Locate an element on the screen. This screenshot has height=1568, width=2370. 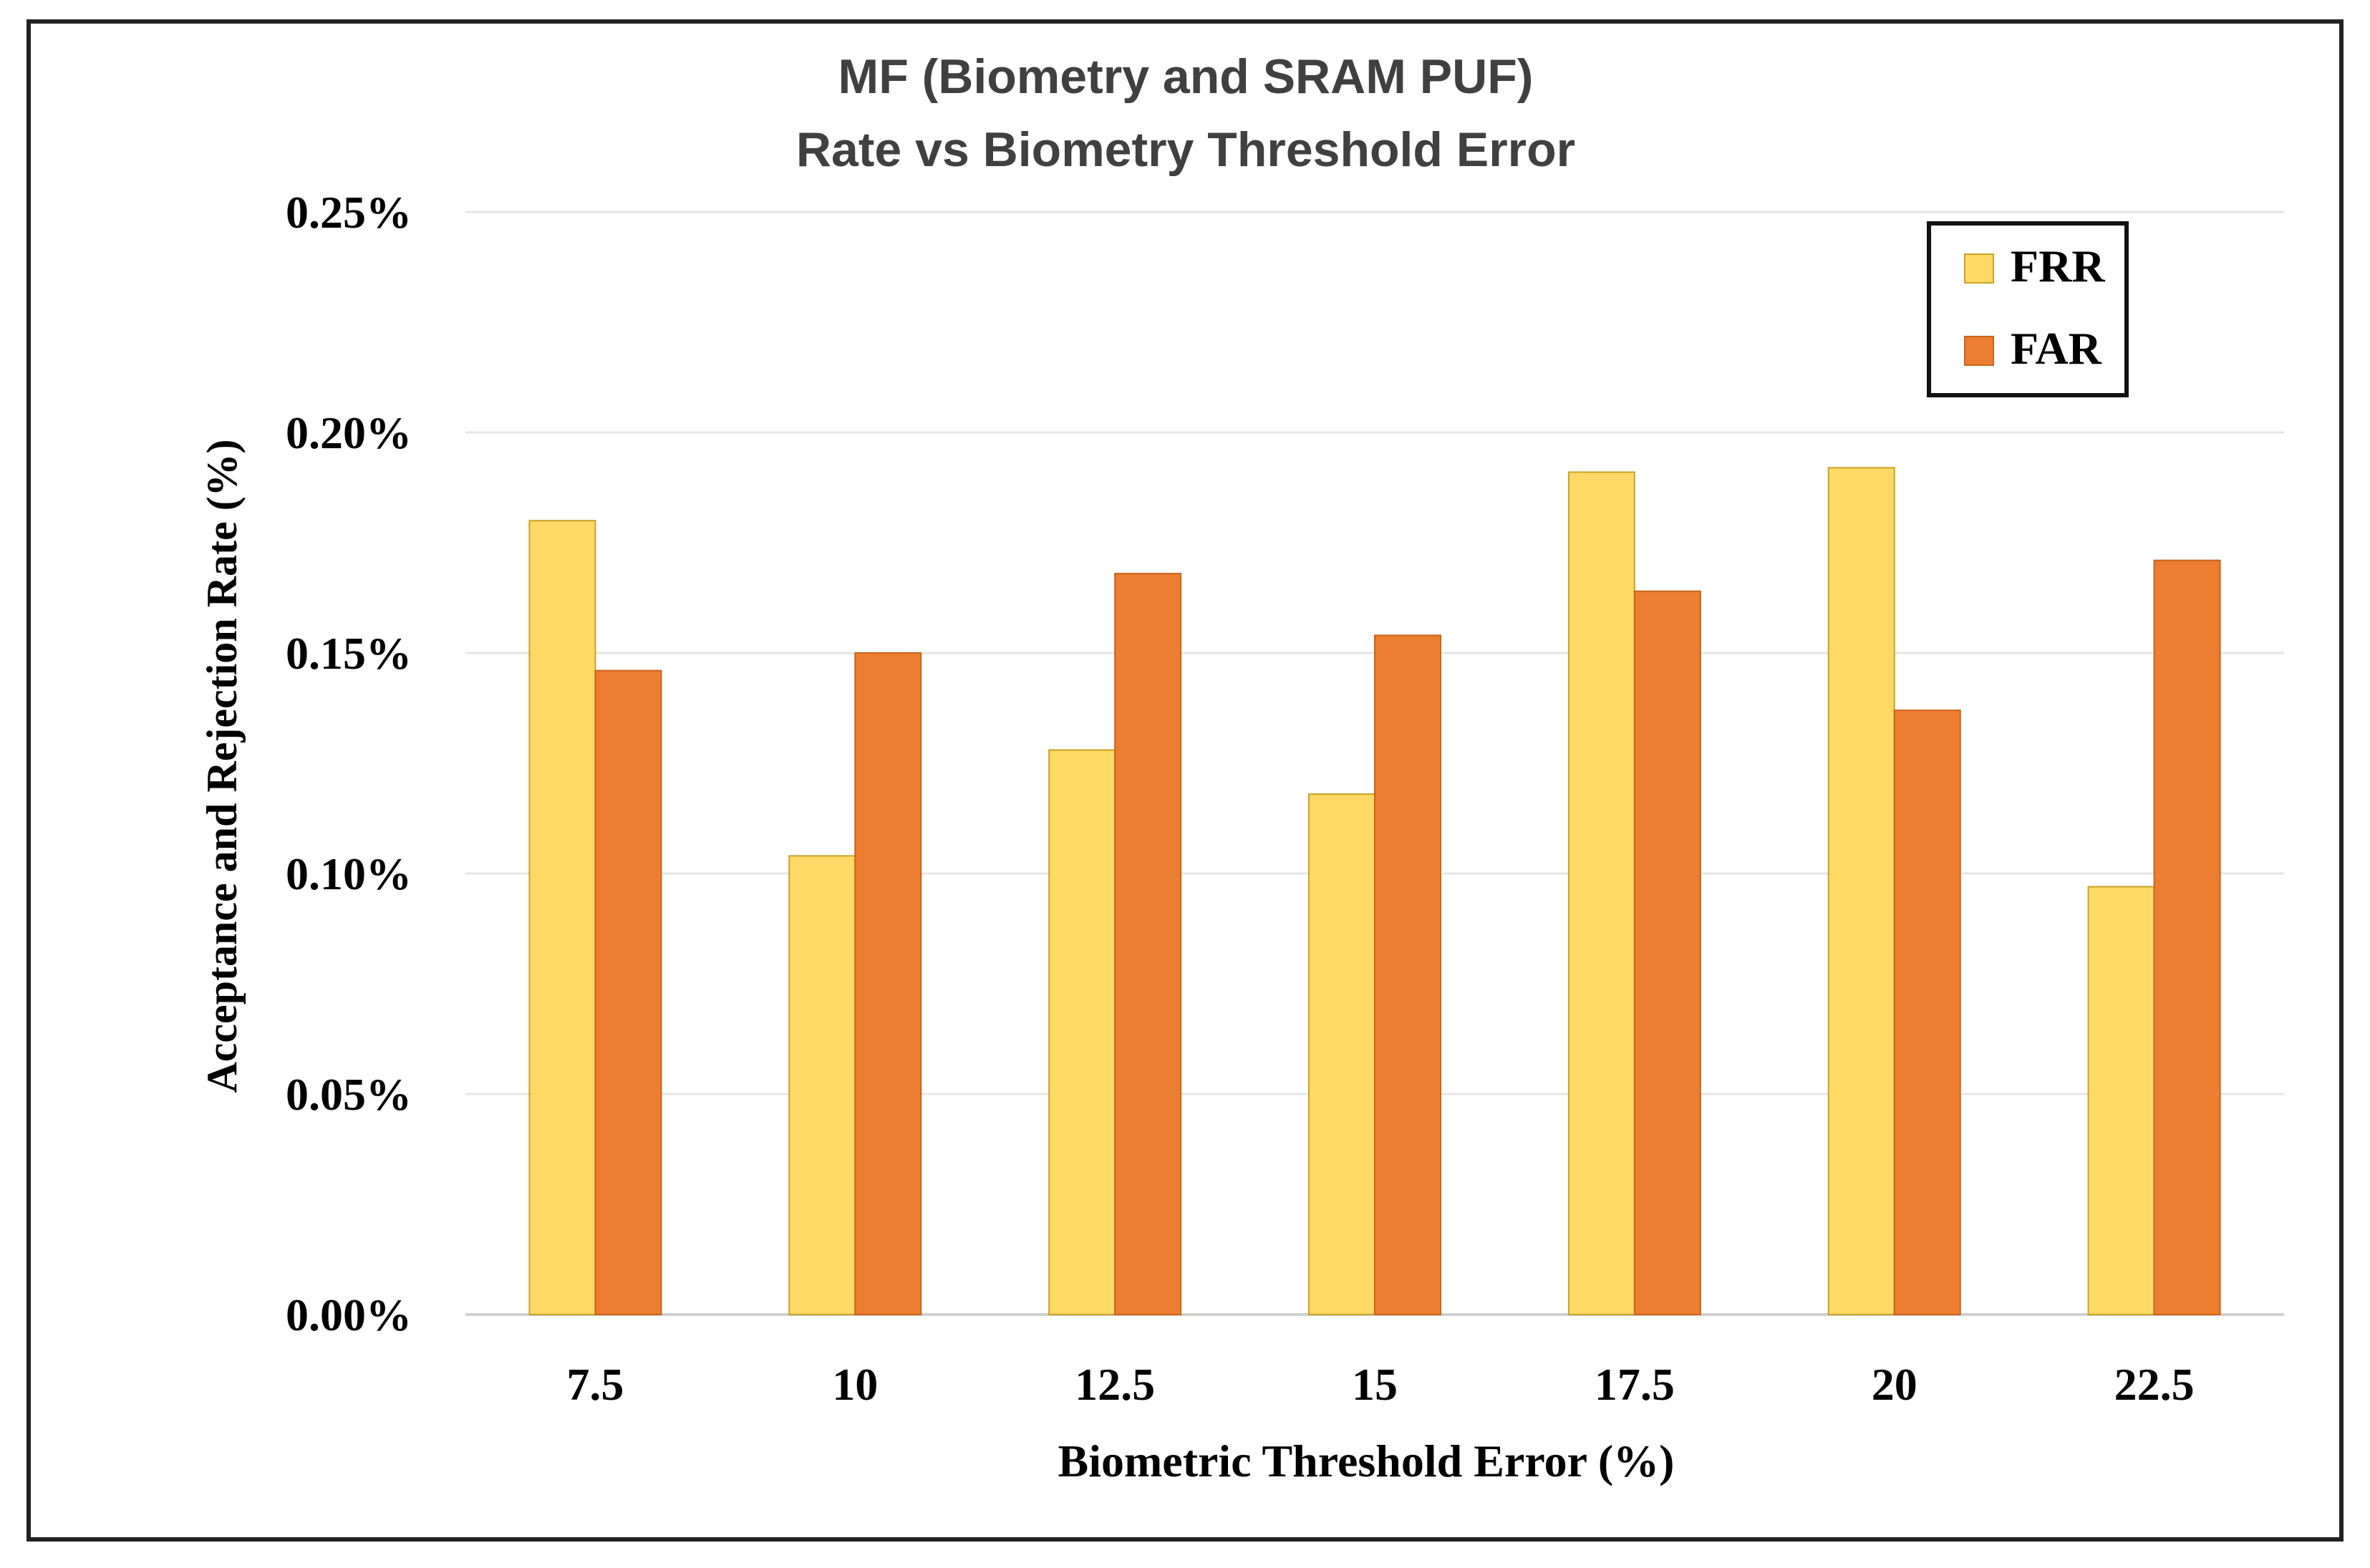
y-axis-label: Acceptance and Rejection Rate (%) is located at coordinates (222, 766).